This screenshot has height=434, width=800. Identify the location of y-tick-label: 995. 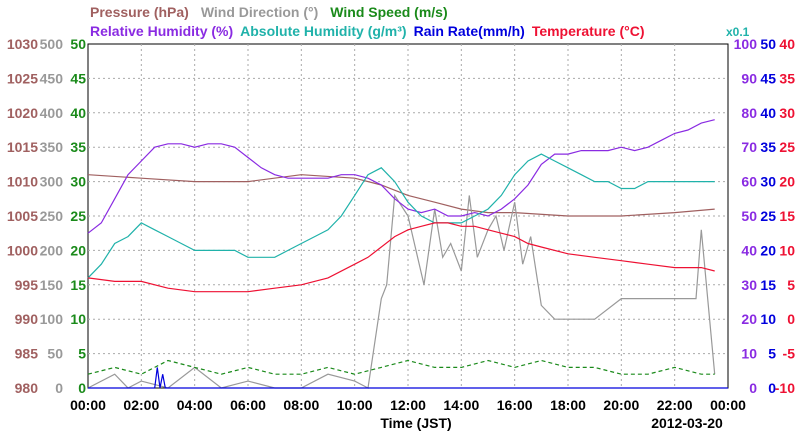
(27, 285).